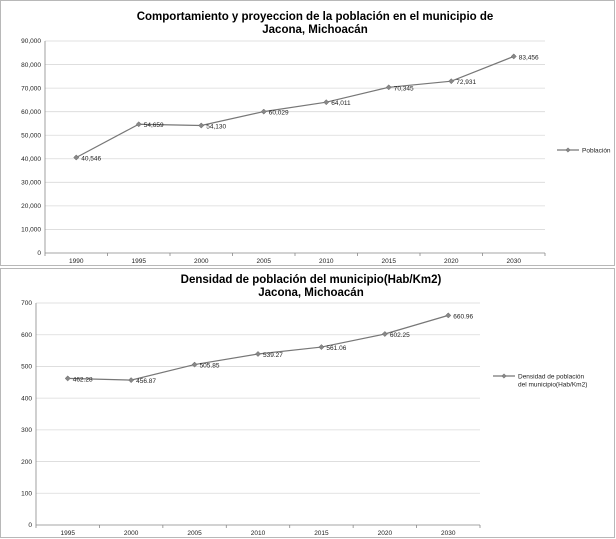  I want to click on y-tick-label: 30,000, so click(31, 183).